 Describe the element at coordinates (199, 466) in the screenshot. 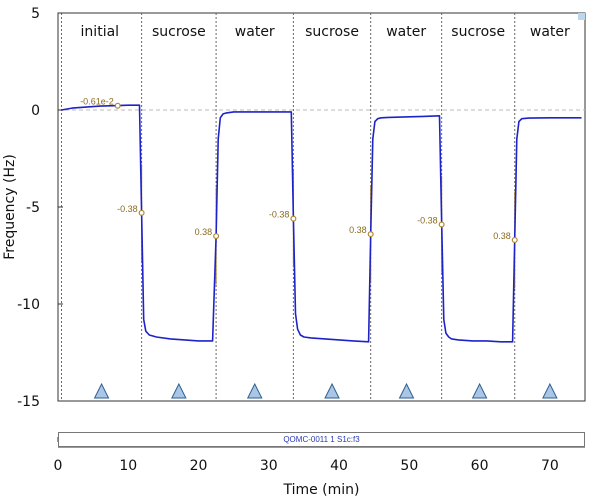

I see `x-tick-label-2: 20` at that location.